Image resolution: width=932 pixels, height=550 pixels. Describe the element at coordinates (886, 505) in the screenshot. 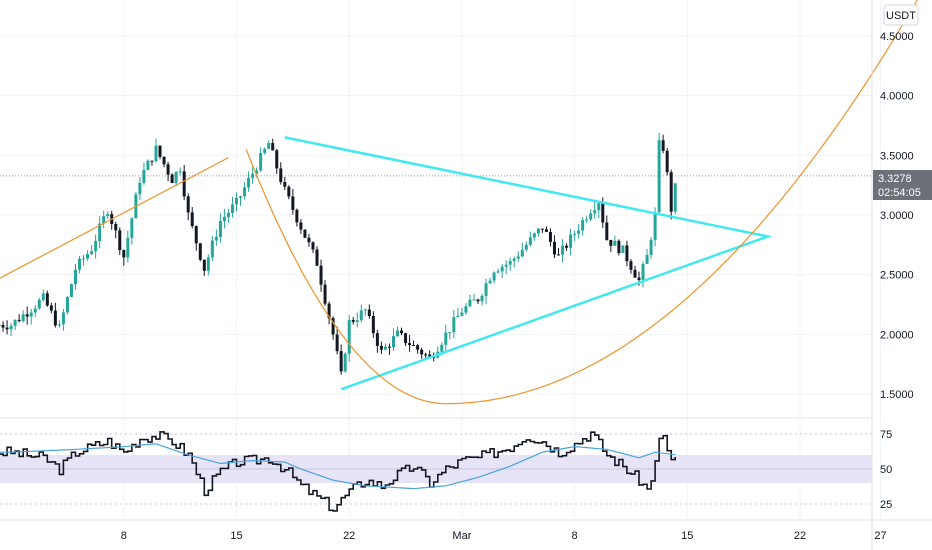

I see `rsi-tick-label: 25` at that location.